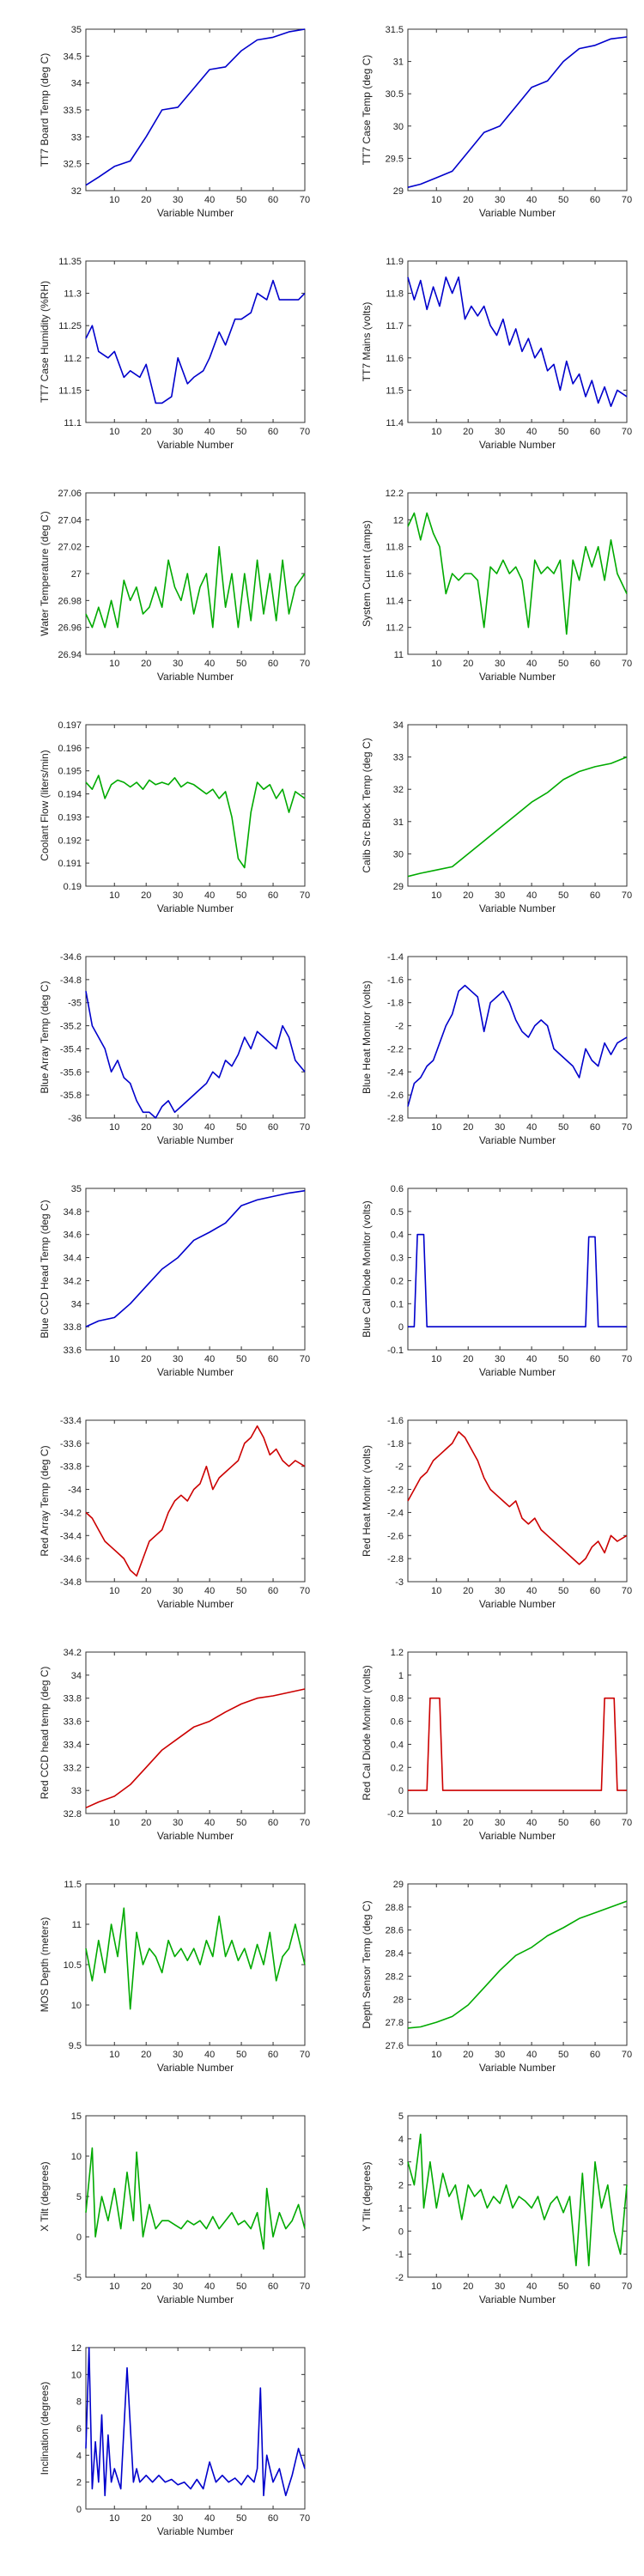 This screenshot has width=644, height=2576. What do you see at coordinates (73, 1281) in the screenshot?
I see `y-tick-label: 34.2` at bounding box center [73, 1281].